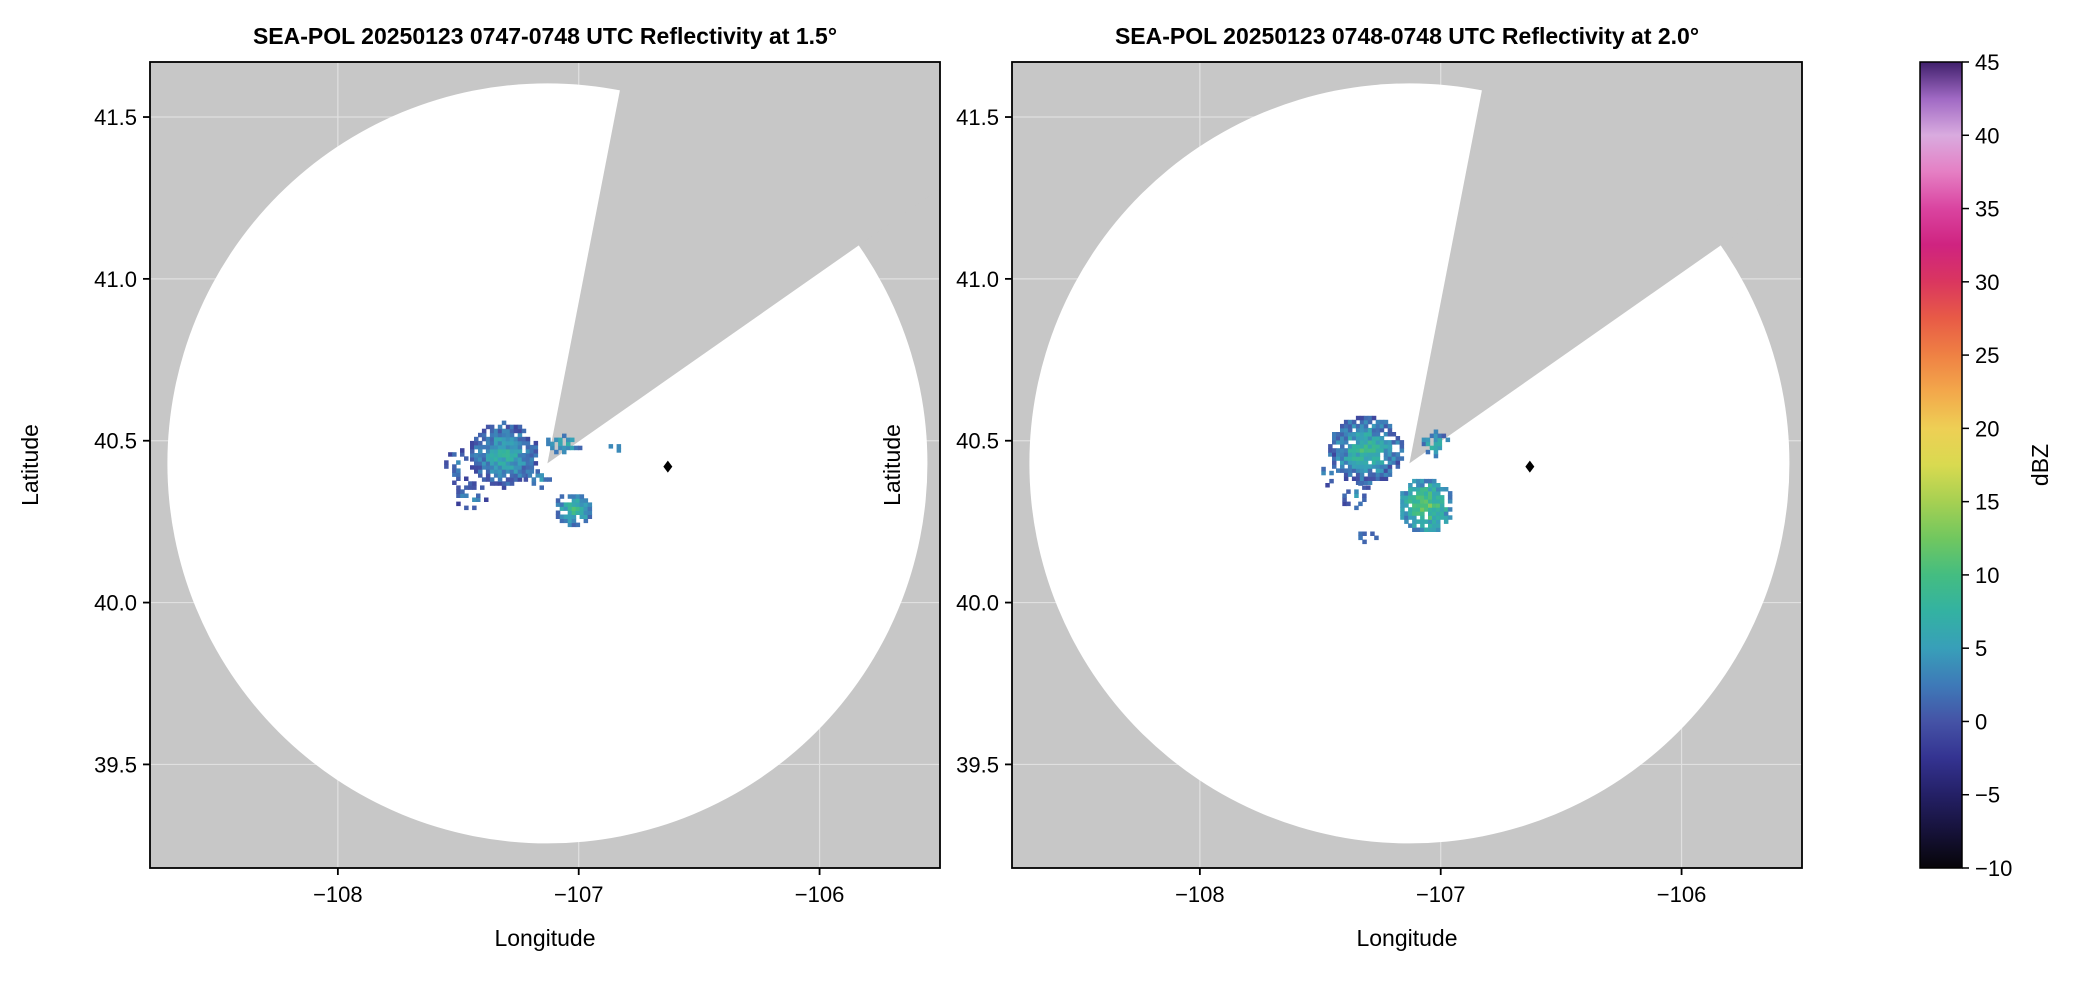  Describe the element at coordinates (2040, 465) in the screenshot. I see `colorbar-label: dBZ` at that location.